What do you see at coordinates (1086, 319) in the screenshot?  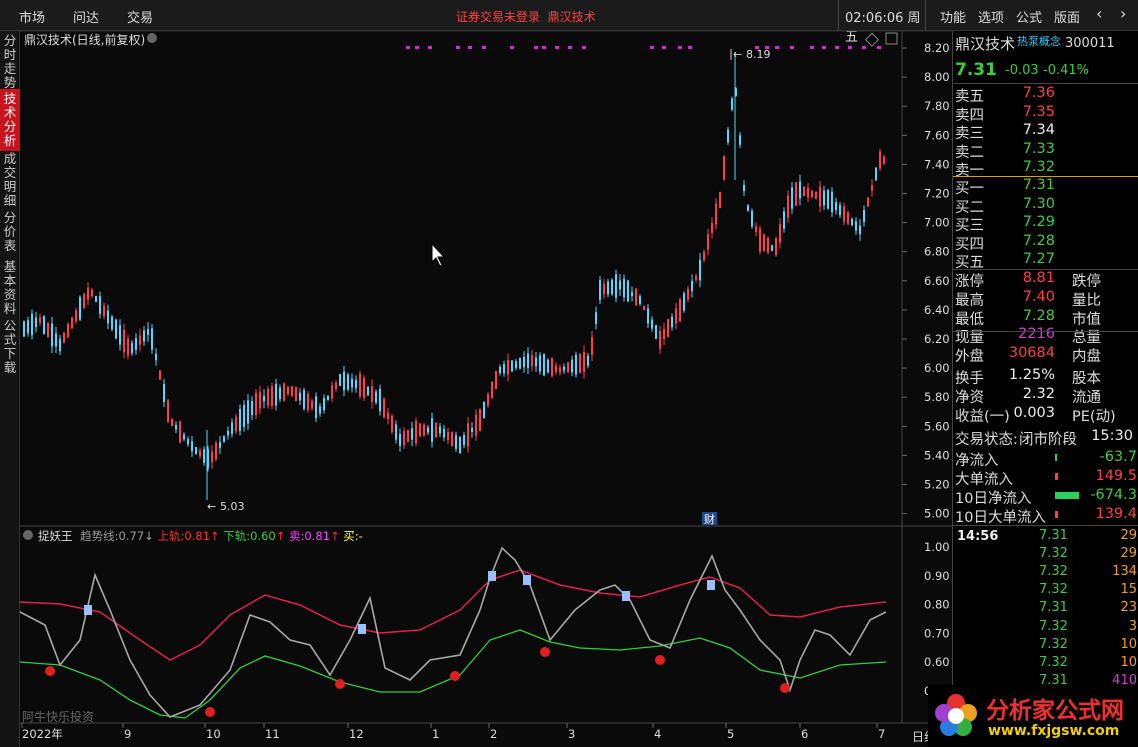 I see `stat-label-2: 市值` at bounding box center [1086, 319].